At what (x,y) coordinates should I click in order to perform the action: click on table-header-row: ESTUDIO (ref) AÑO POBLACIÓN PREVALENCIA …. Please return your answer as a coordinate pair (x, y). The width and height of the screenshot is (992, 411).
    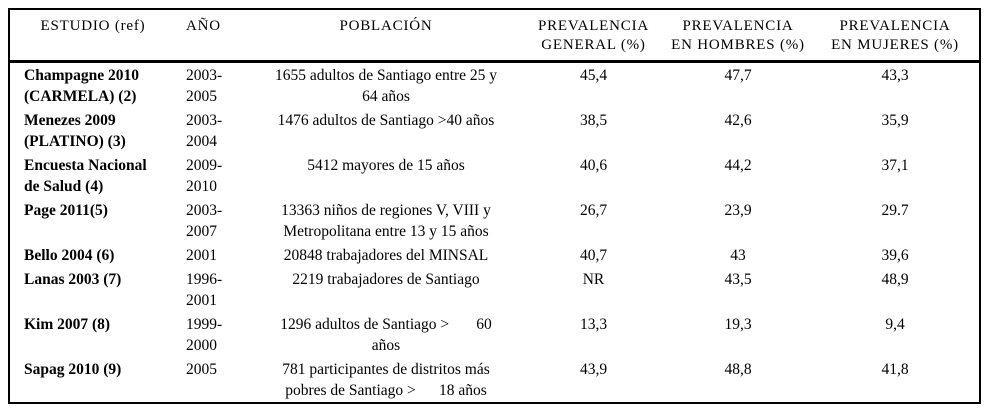
    Looking at the image, I should click on (494, 36).